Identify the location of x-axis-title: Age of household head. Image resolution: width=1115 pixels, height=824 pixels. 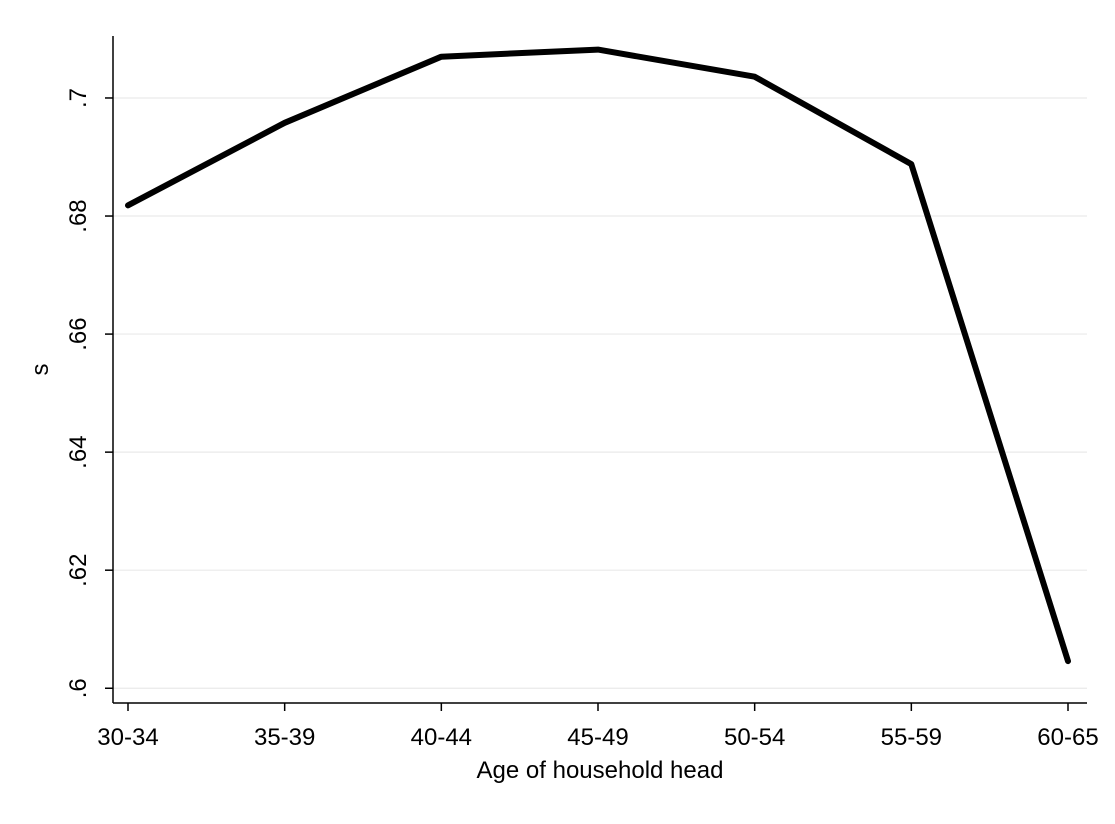
(600, 770).